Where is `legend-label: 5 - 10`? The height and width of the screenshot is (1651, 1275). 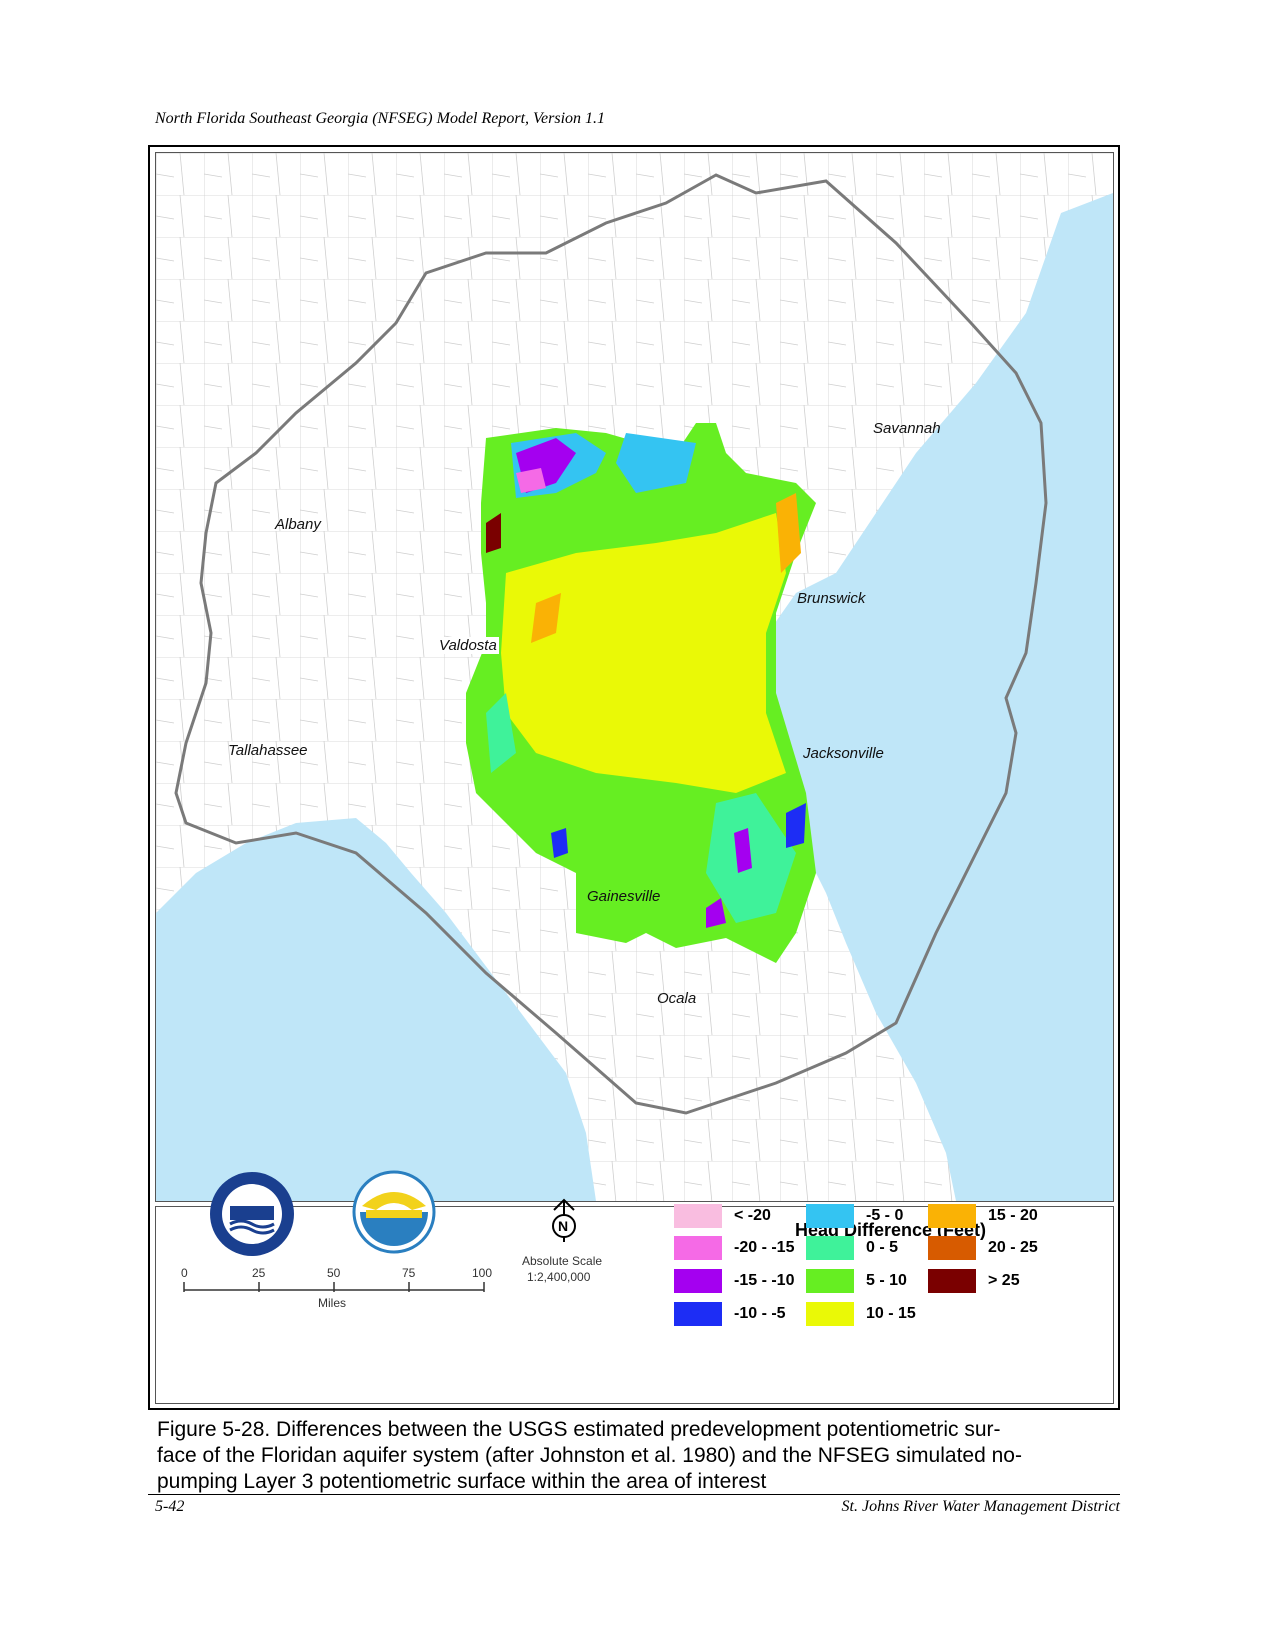
legend-label: 5 - 10 is located at coordinates (886, 1280).